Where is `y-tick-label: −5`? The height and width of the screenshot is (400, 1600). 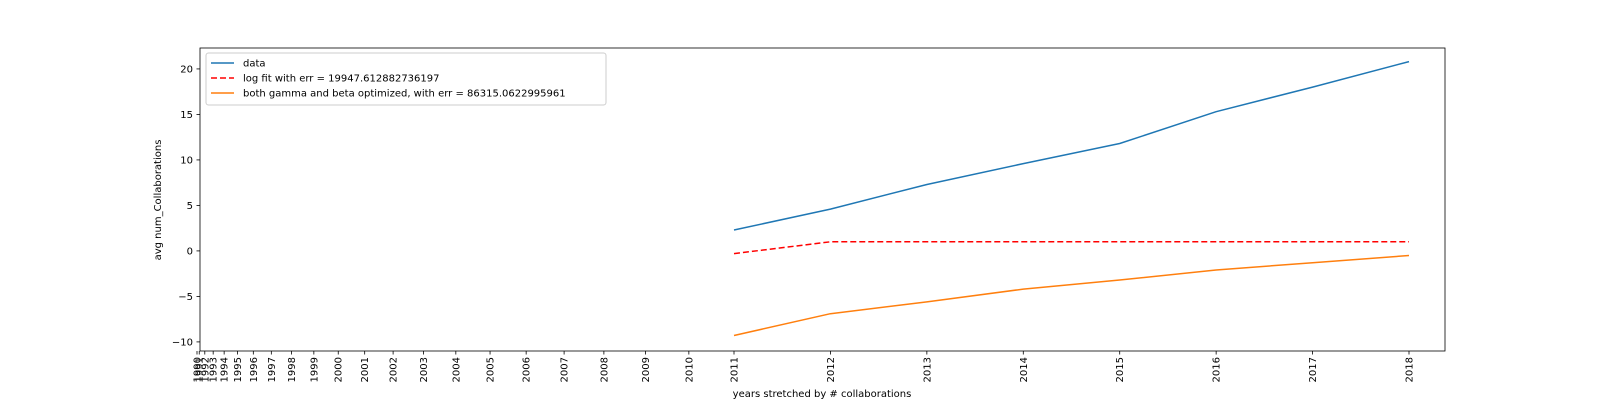
y-tick-label: −5 is located at coordinates (185, 297).